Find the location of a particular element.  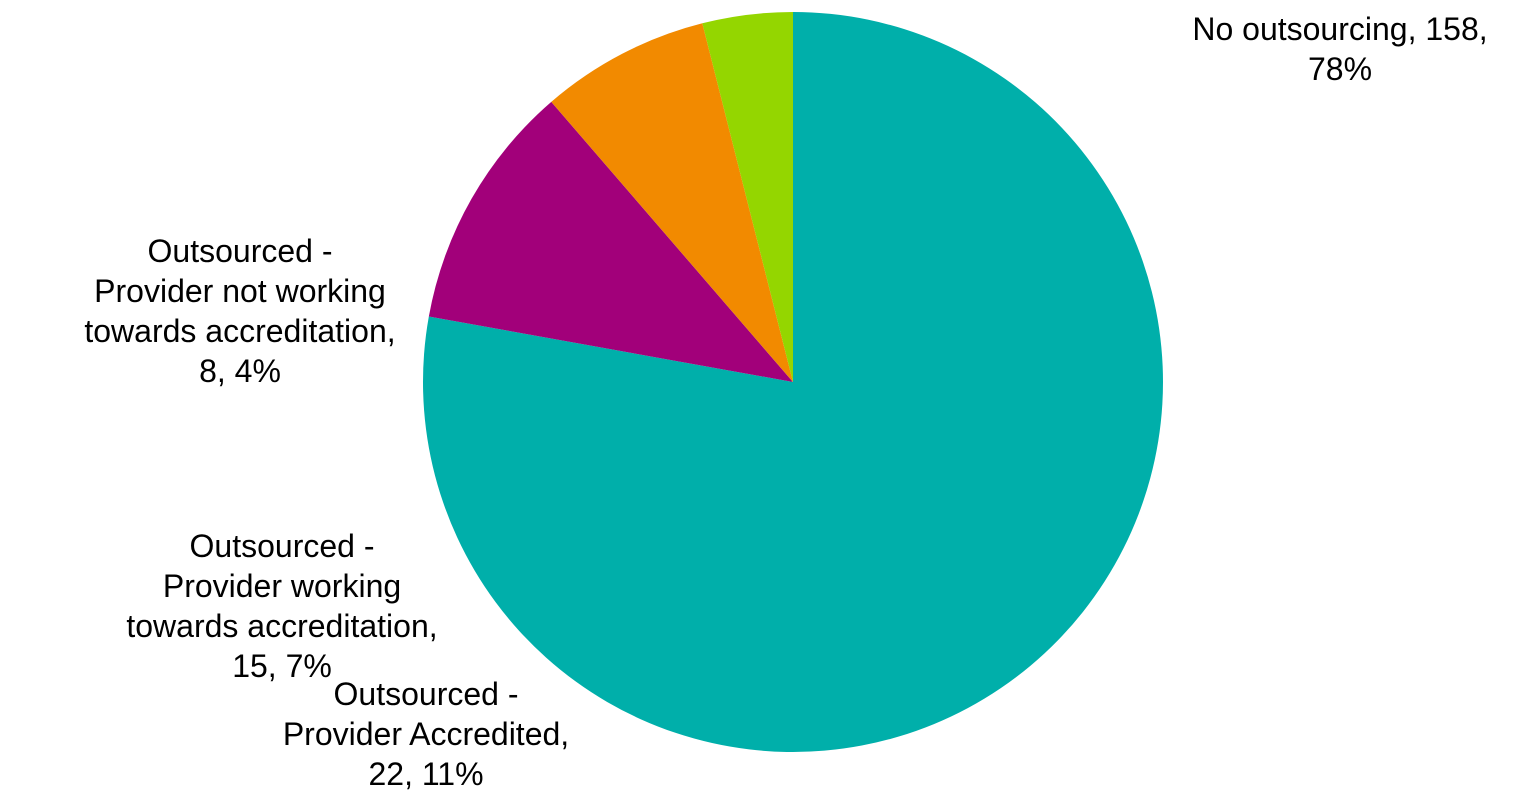

pie-data-label-line: 15, 7% is located at coordinates (282, 666).